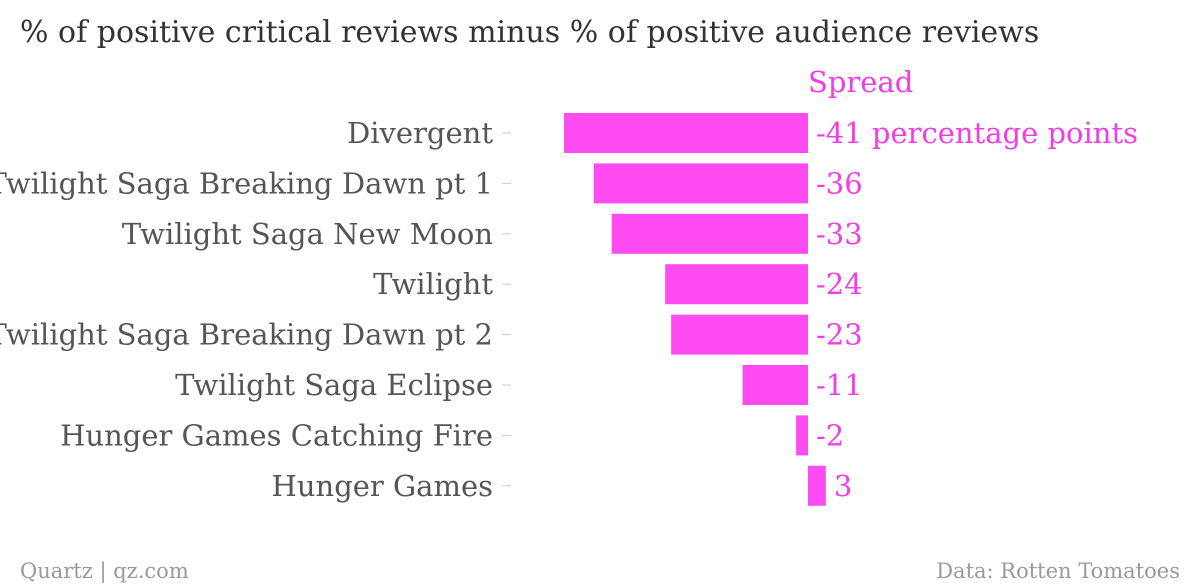 The height and width of the screenshot is (584, 1200). I want to click on category-label: Twilight Saga Breaking Dawn pt 2, so click(246, 335).